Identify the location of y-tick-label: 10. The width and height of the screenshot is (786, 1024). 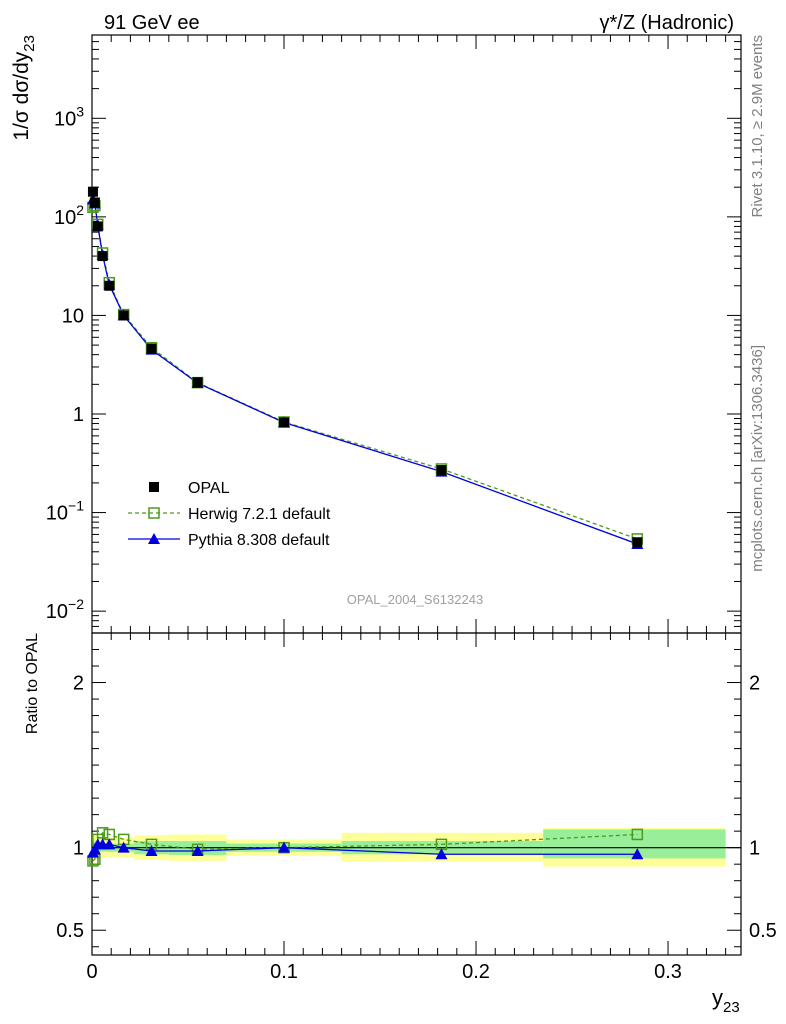
(73, 316).